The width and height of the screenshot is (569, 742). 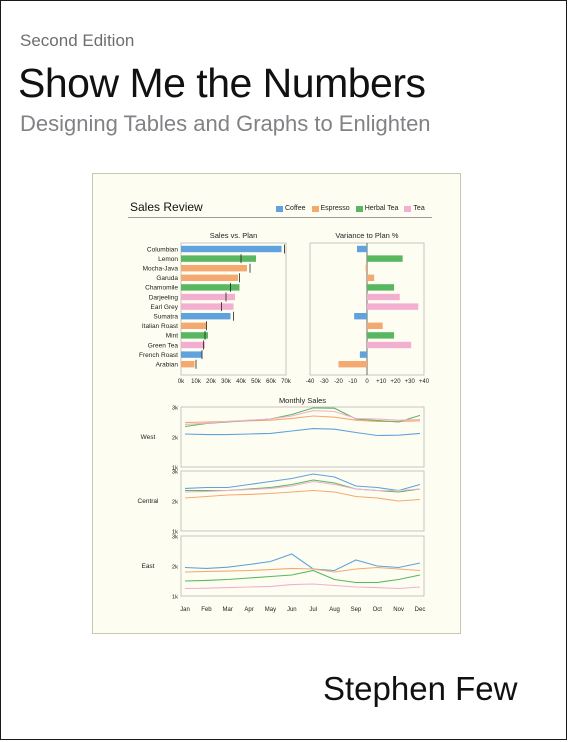 I want to click on x-tick-label: -30, so click(x=324, y=382).